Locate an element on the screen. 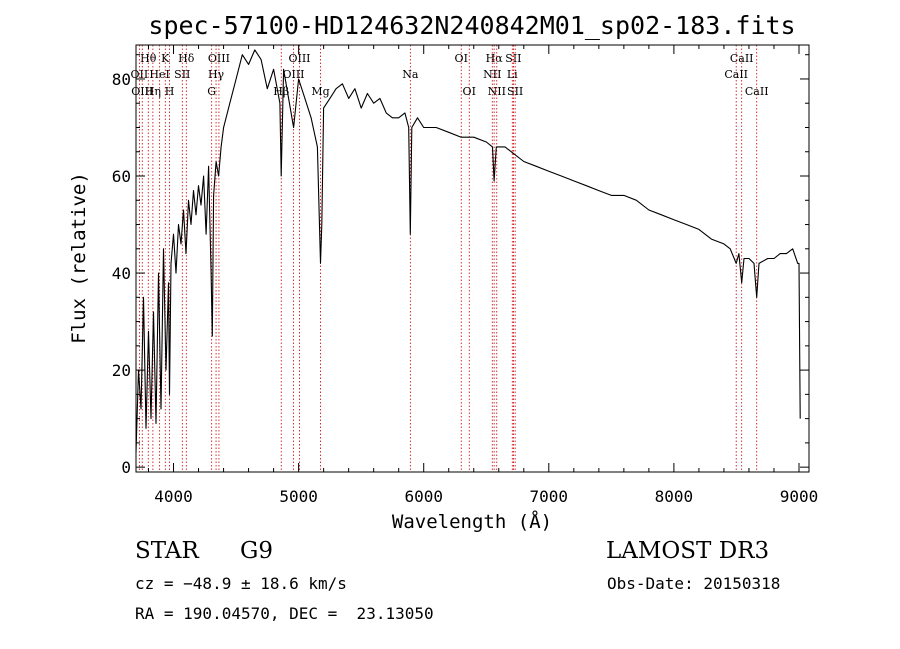 This screenshot has width=900, height=649. survey-name: LAMOST DR3 is located at coordinates (688, 551).